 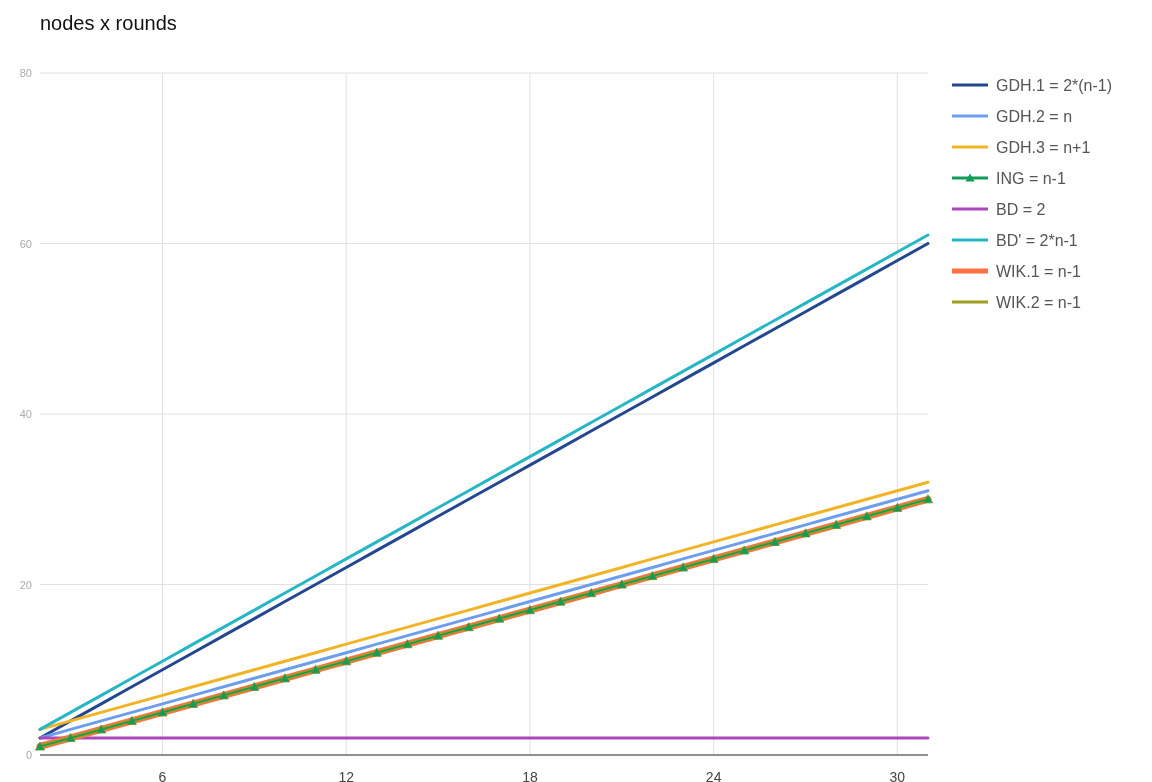 What do you see at coordinates (162, 775) in the screenshot?
I see `x-tick-label: 6` at bounding box center [162, 775].